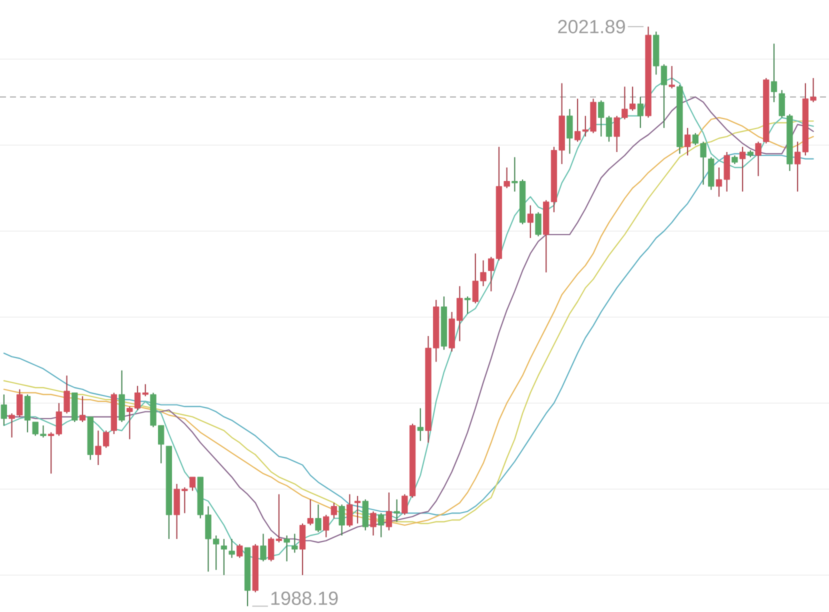 Image resolution: width=829 pixels, height=612 pixels. I want to click on annotation: 2021.89, so click(591, 27).